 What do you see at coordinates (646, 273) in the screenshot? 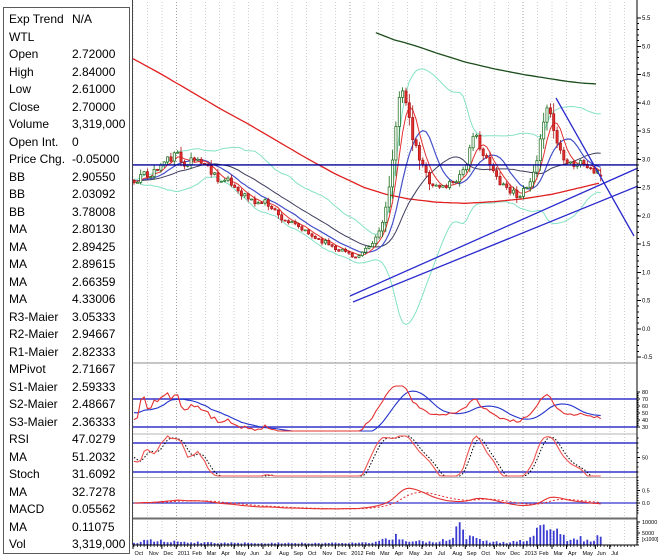
I see `axis-tick-label: 1.0` at bounding box center [646, 273].